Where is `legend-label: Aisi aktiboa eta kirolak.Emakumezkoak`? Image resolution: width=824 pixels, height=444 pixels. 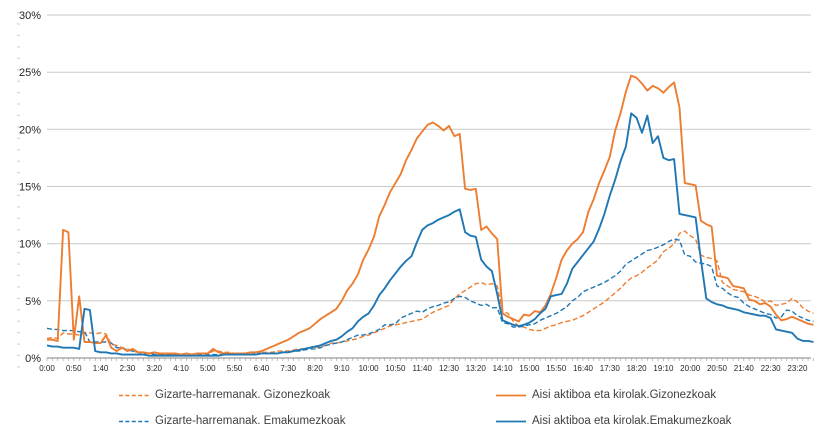
legend-label: Aisi aktiboa eta kirolak.Emakumezkoak is located at coordinates (632, 421).